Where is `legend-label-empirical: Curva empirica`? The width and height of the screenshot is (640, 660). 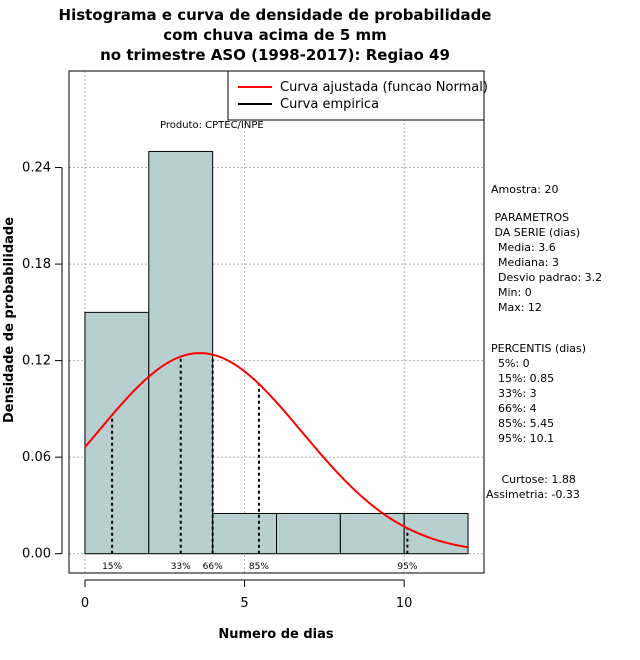
legend-label-empirical: Curva empirica is located at coordinates (329, 104).